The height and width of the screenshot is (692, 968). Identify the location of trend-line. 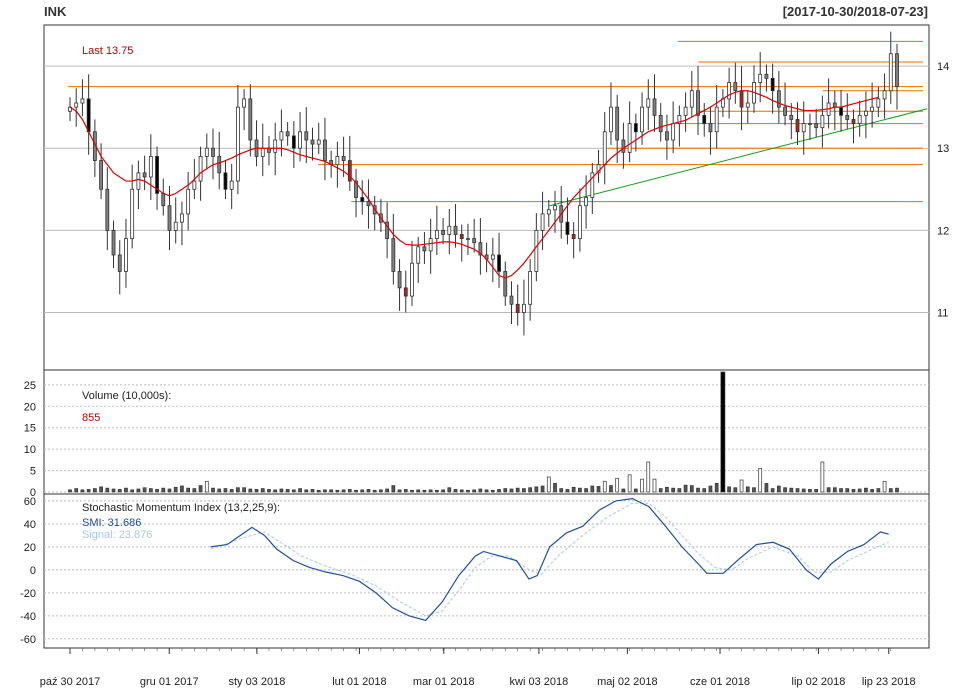
(738, 157).